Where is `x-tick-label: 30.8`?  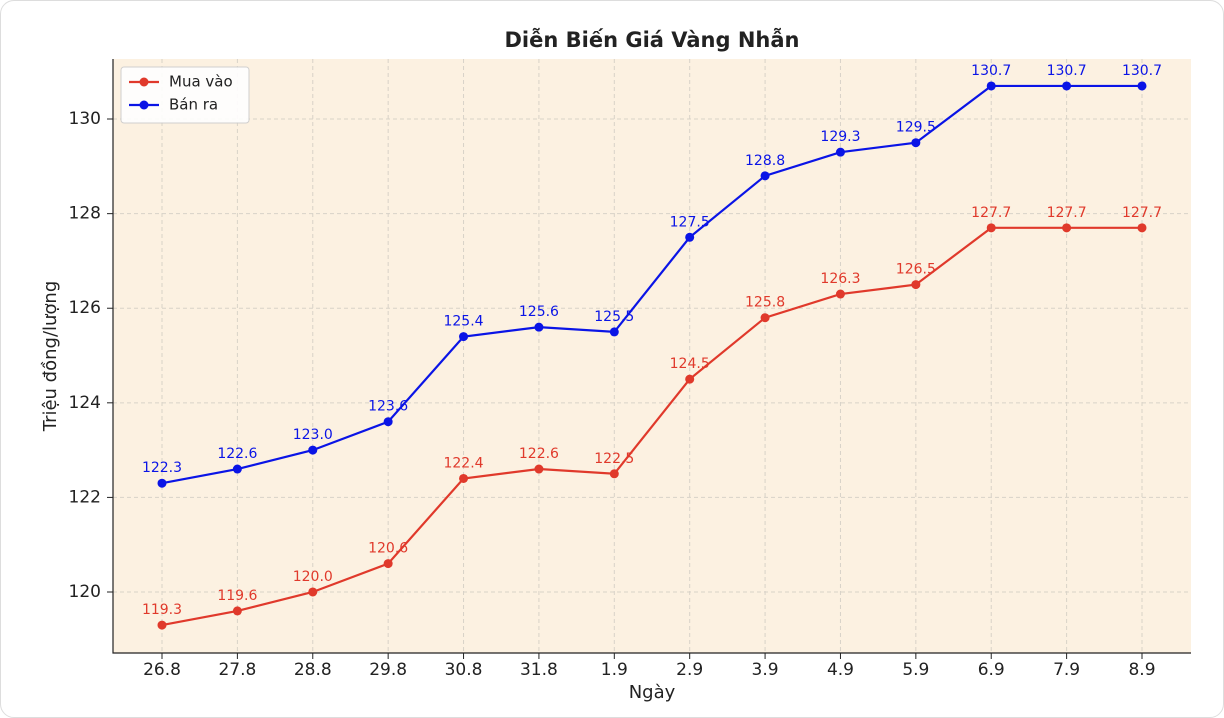
x-tick-label: 30.8 is located at coordinates (464, 670).